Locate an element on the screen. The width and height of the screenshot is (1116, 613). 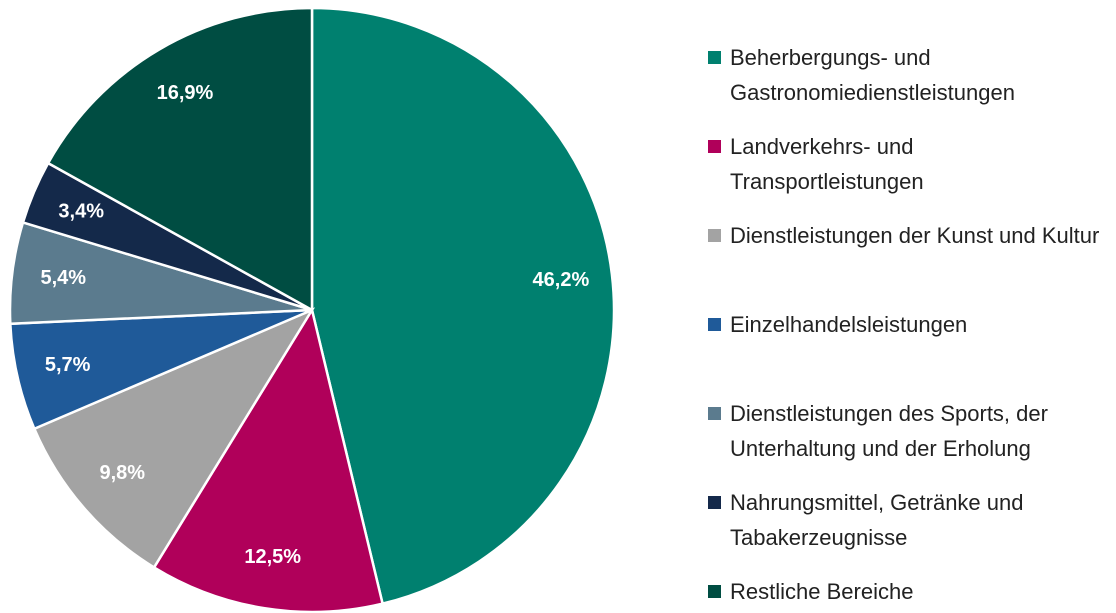
data-label: 12,5% is located at coordinates (272, 557).